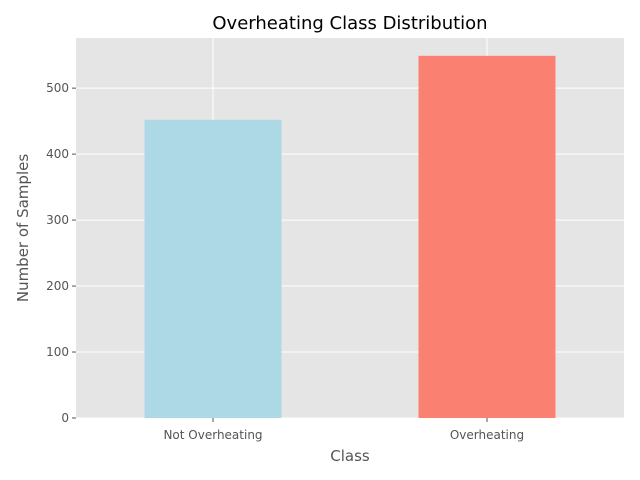 The height and width of the screenshot is (480, 640). What do you see at coordinates (23, 228) in the screenshot?
I see `y-axis-label: Number of Samples` at bounding box center [23, 228].